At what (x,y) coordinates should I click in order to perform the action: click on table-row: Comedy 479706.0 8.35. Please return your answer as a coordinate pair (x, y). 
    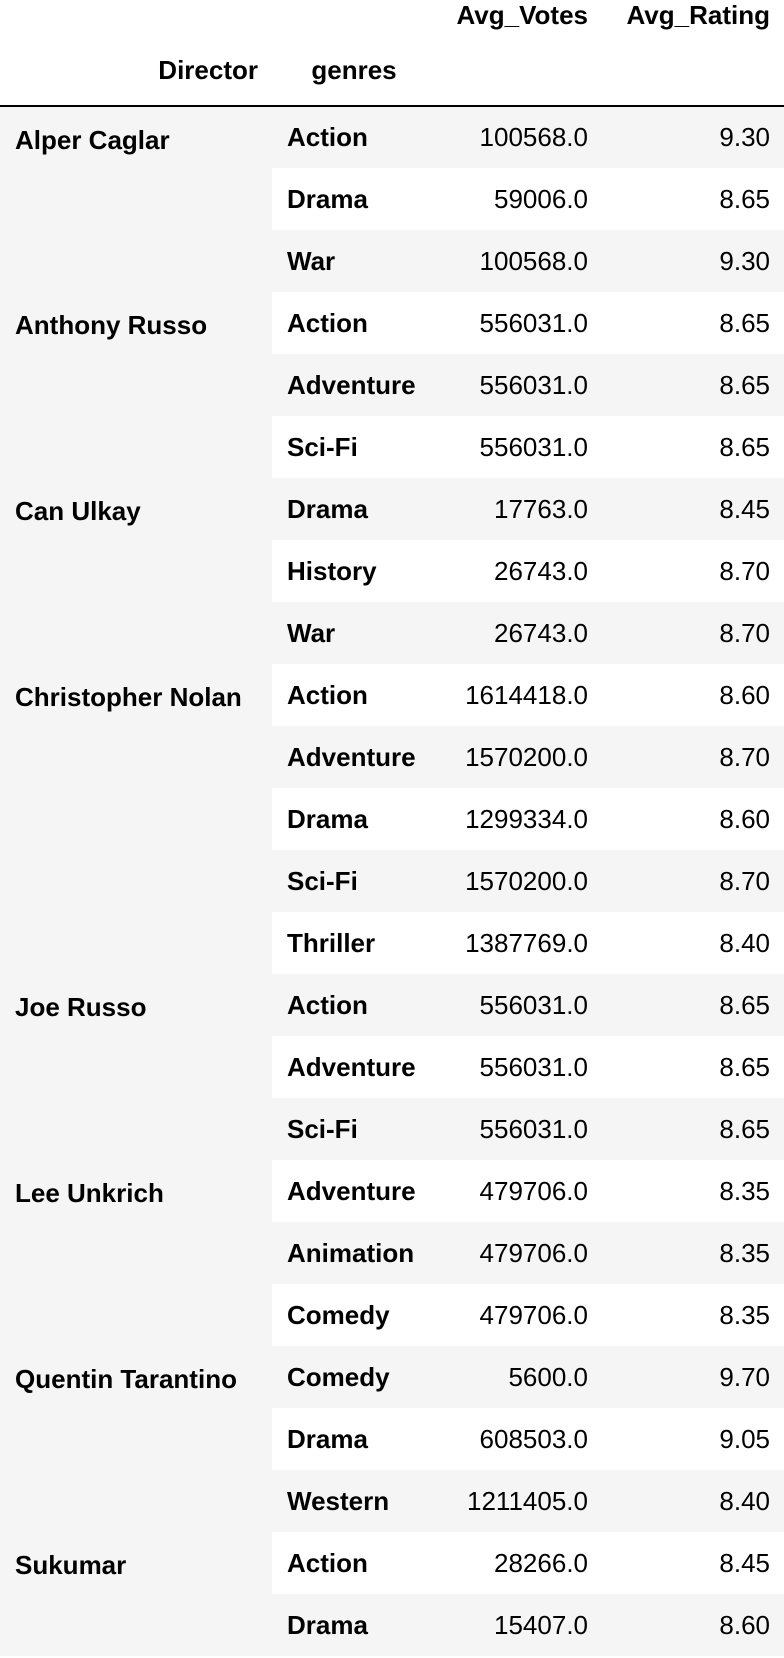
    Looking at the image, I should click on (392, 1315).